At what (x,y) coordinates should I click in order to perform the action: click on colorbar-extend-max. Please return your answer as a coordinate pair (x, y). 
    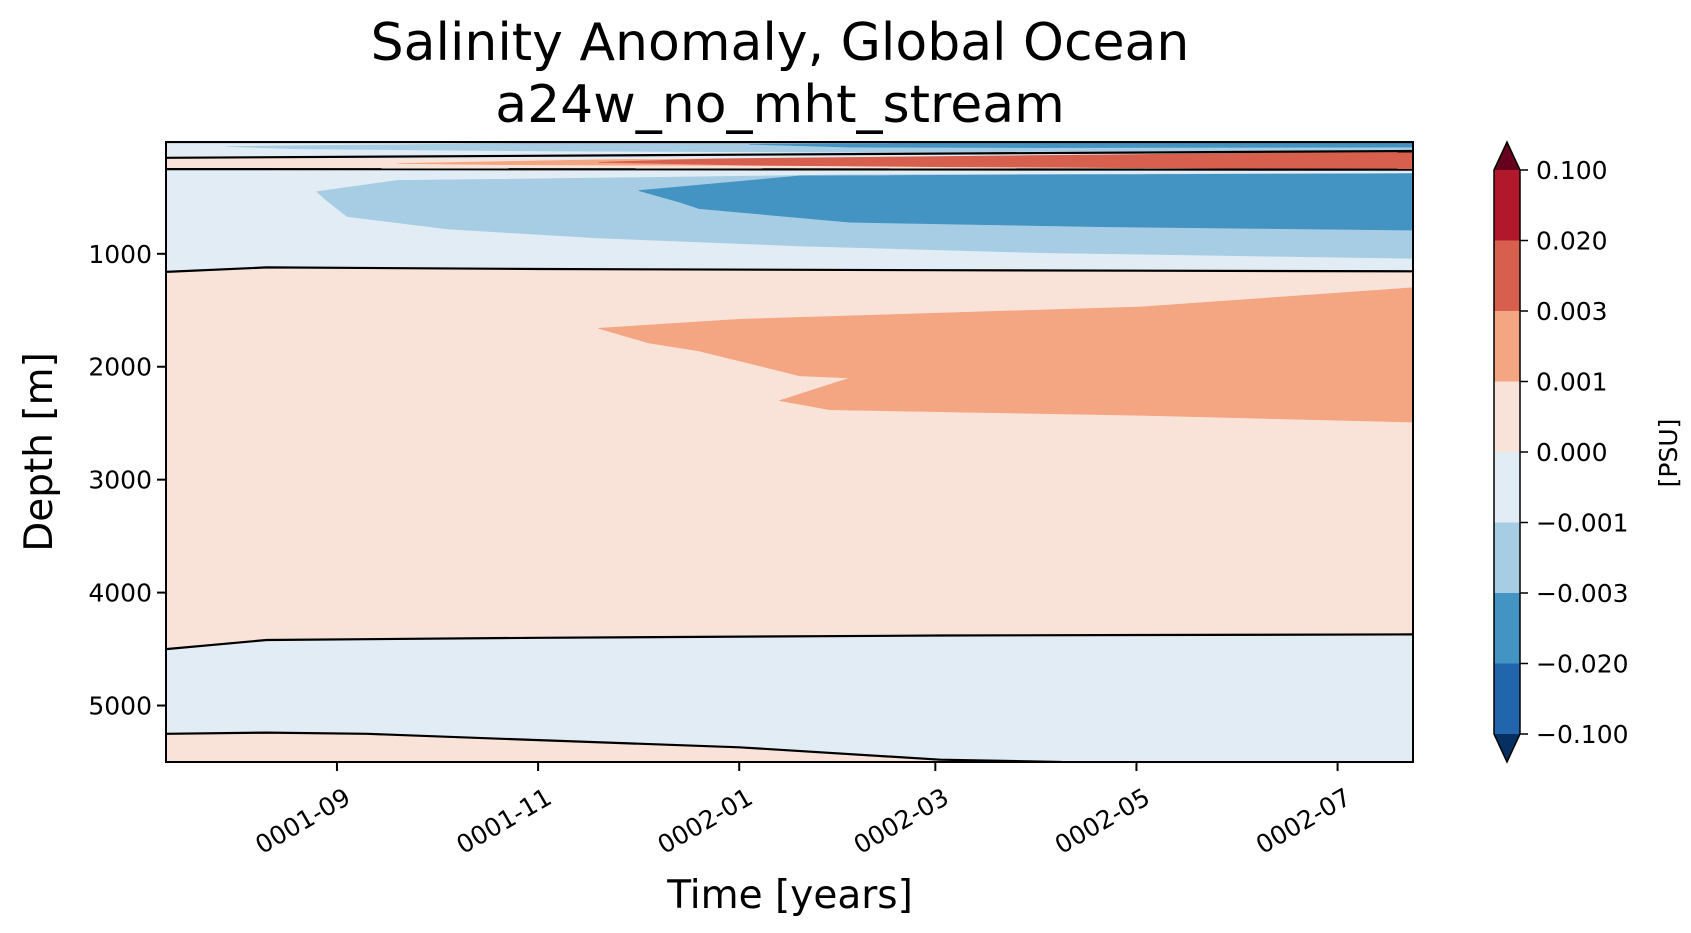
    Looking at the image, I should click on (1507, 156).